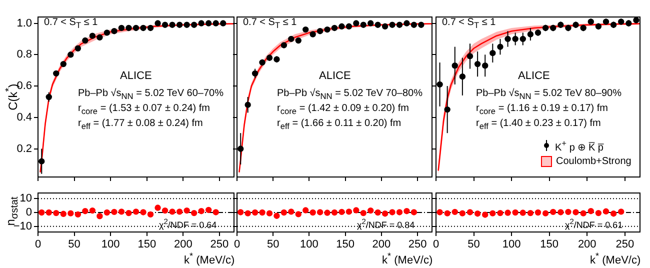  Describe the element at coordinates (579, 146) in the screenshot. I see `legend-label: K$^{+}$ p ⊕ K̅ p̅` at that location.